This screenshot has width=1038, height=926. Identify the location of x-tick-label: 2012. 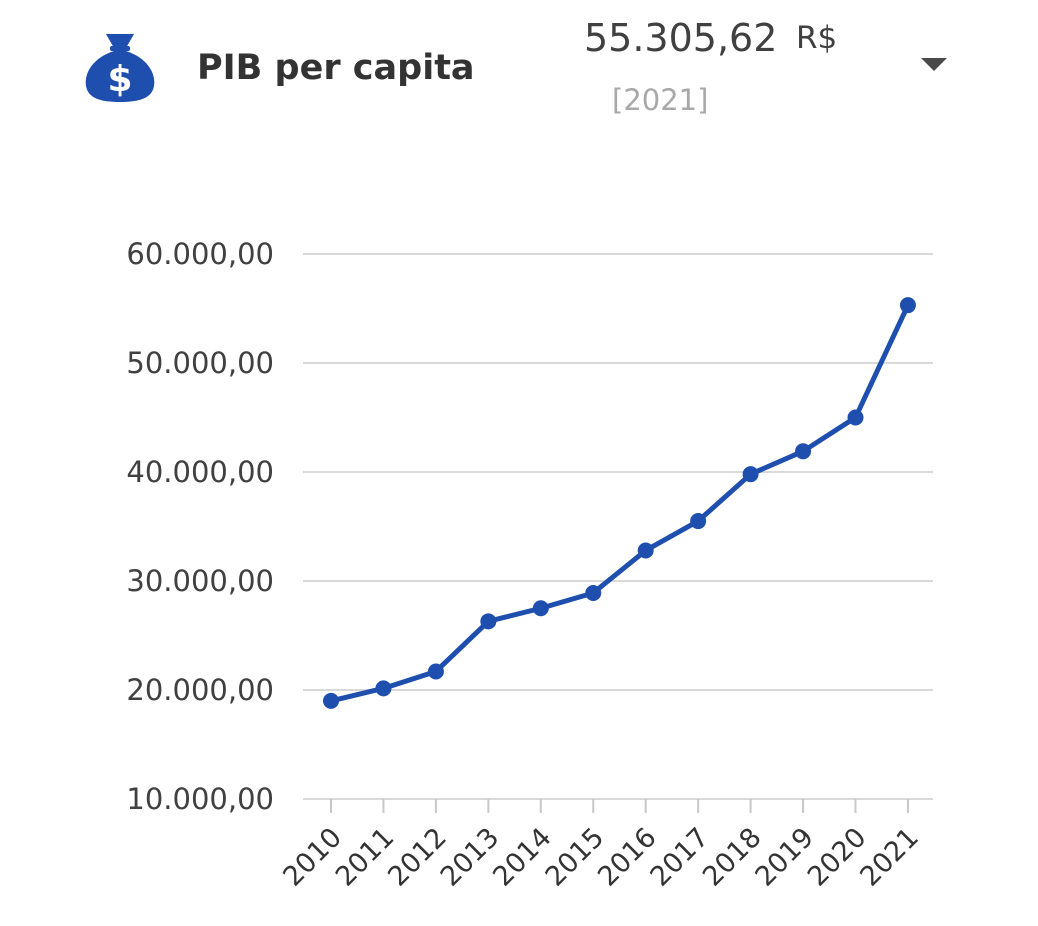
(417, 857).